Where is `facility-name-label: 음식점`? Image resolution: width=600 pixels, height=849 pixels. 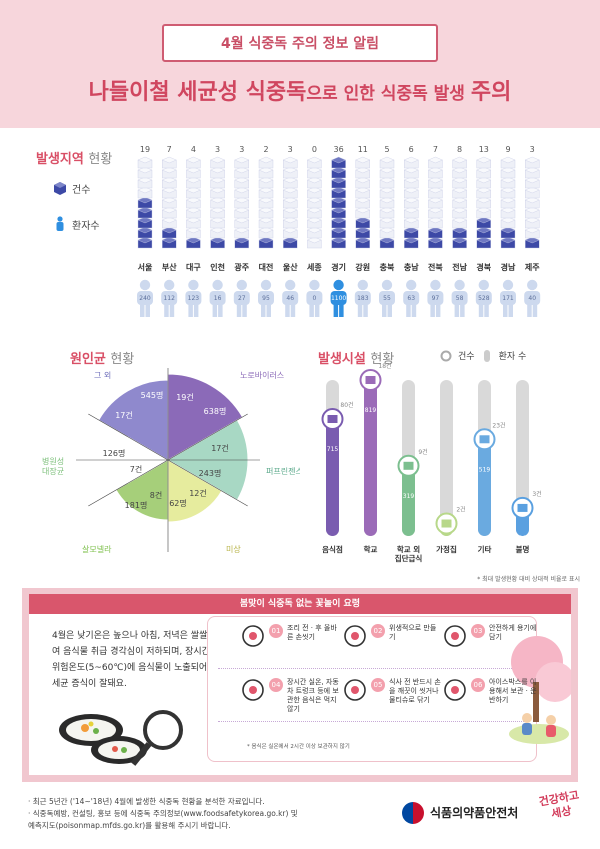 facility-name-label: 음식점 is located at coordinates (332, 549).